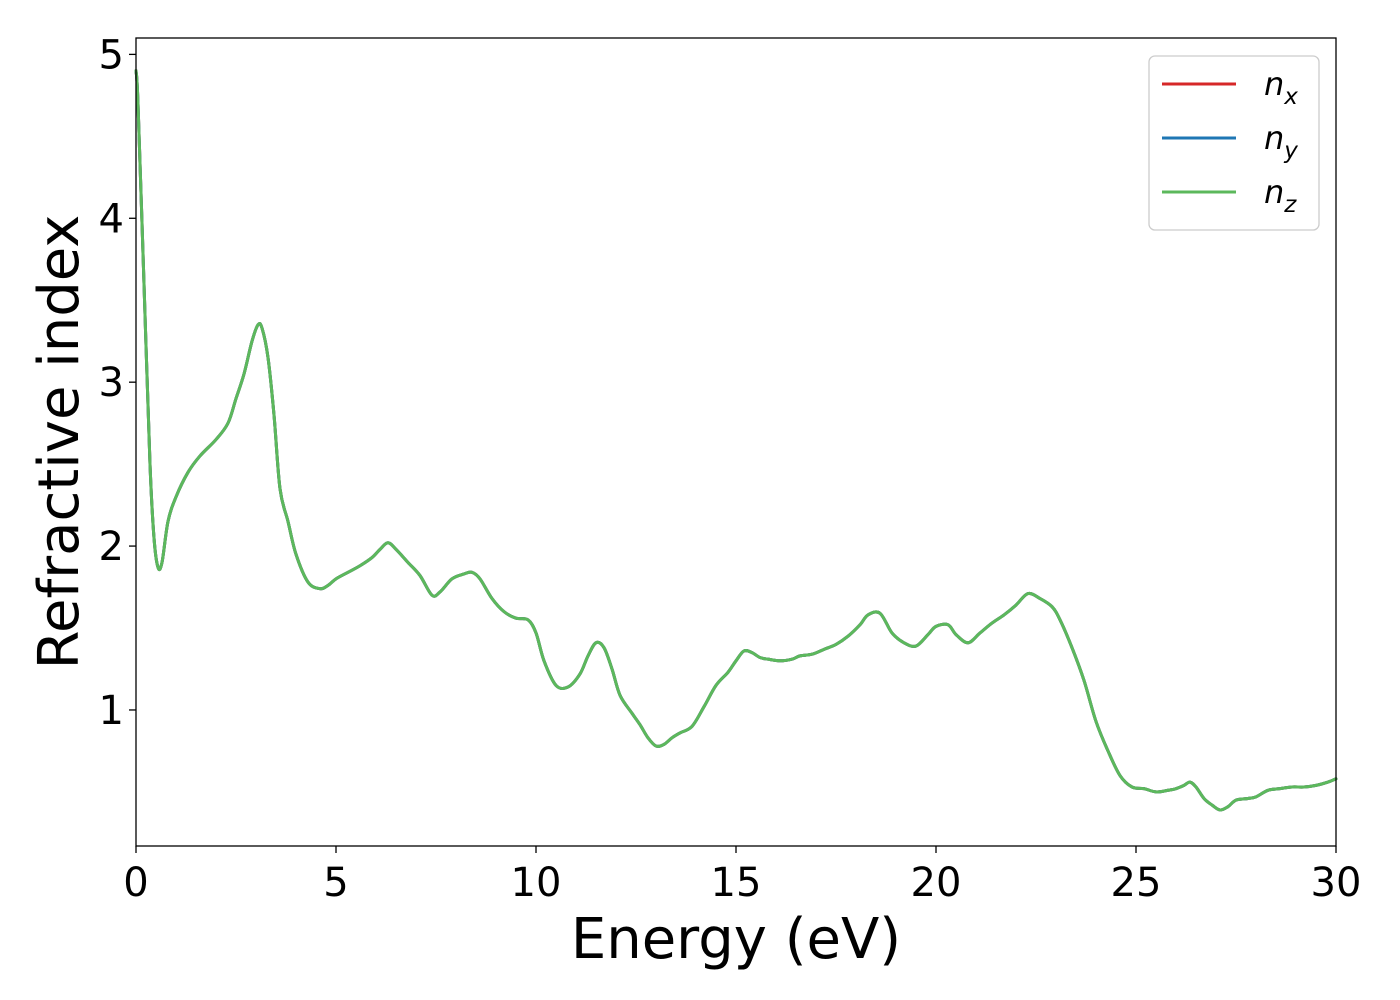  Describe the element at coordinates (335, 883) in the screenshot. I see `x-tick-label-5: 5` at that location.